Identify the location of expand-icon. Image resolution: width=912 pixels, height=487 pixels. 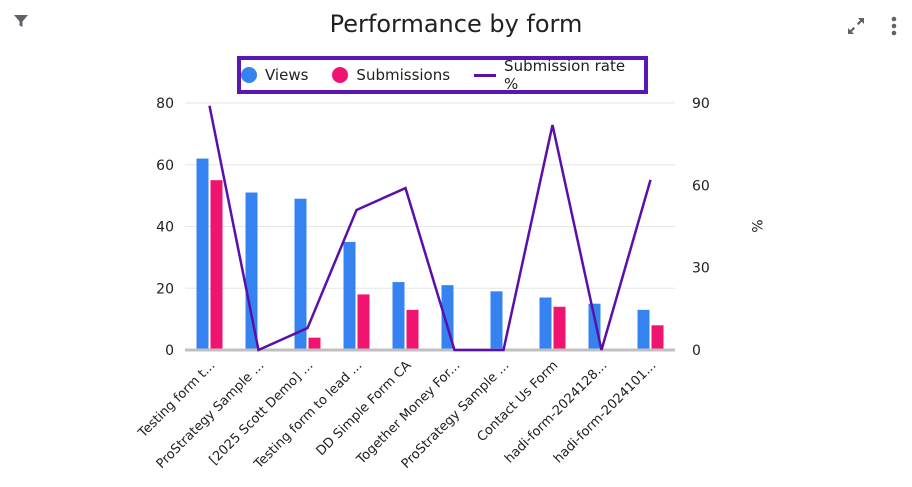
(856, 26).